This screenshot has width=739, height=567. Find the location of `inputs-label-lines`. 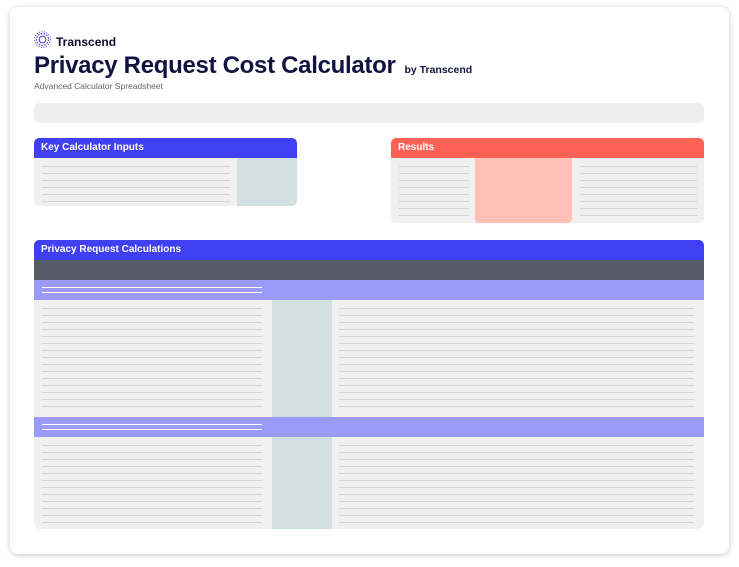

inputs-label-lines is located at coordinates (136, 182).